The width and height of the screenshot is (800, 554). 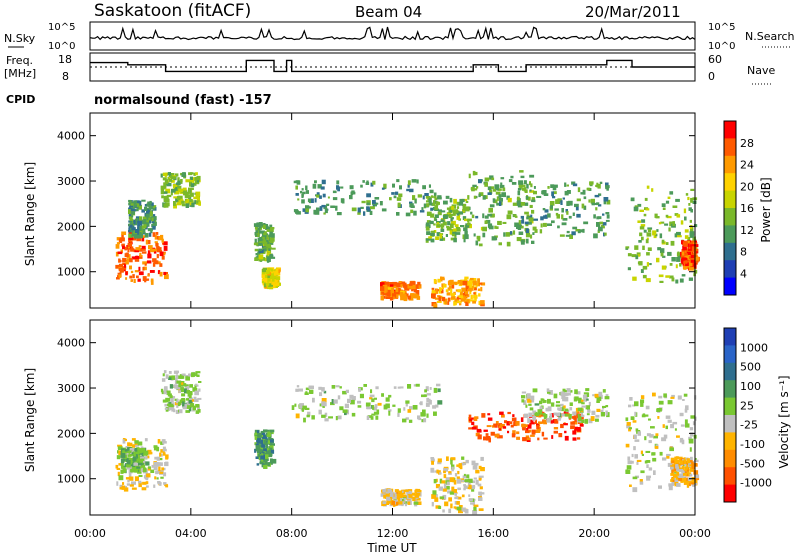 What do you see at coordinates (747, 405) in the screenshot?
I see `colorbar-tick-label: 25` at bounding box center [747, 405].